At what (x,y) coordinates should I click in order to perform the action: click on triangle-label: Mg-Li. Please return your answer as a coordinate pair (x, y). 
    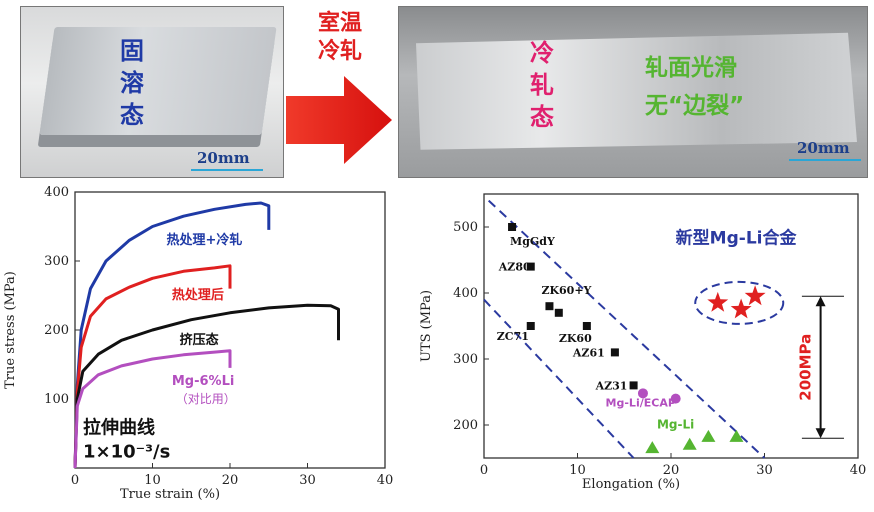
    Looking at the image, I should click on (675, 424).